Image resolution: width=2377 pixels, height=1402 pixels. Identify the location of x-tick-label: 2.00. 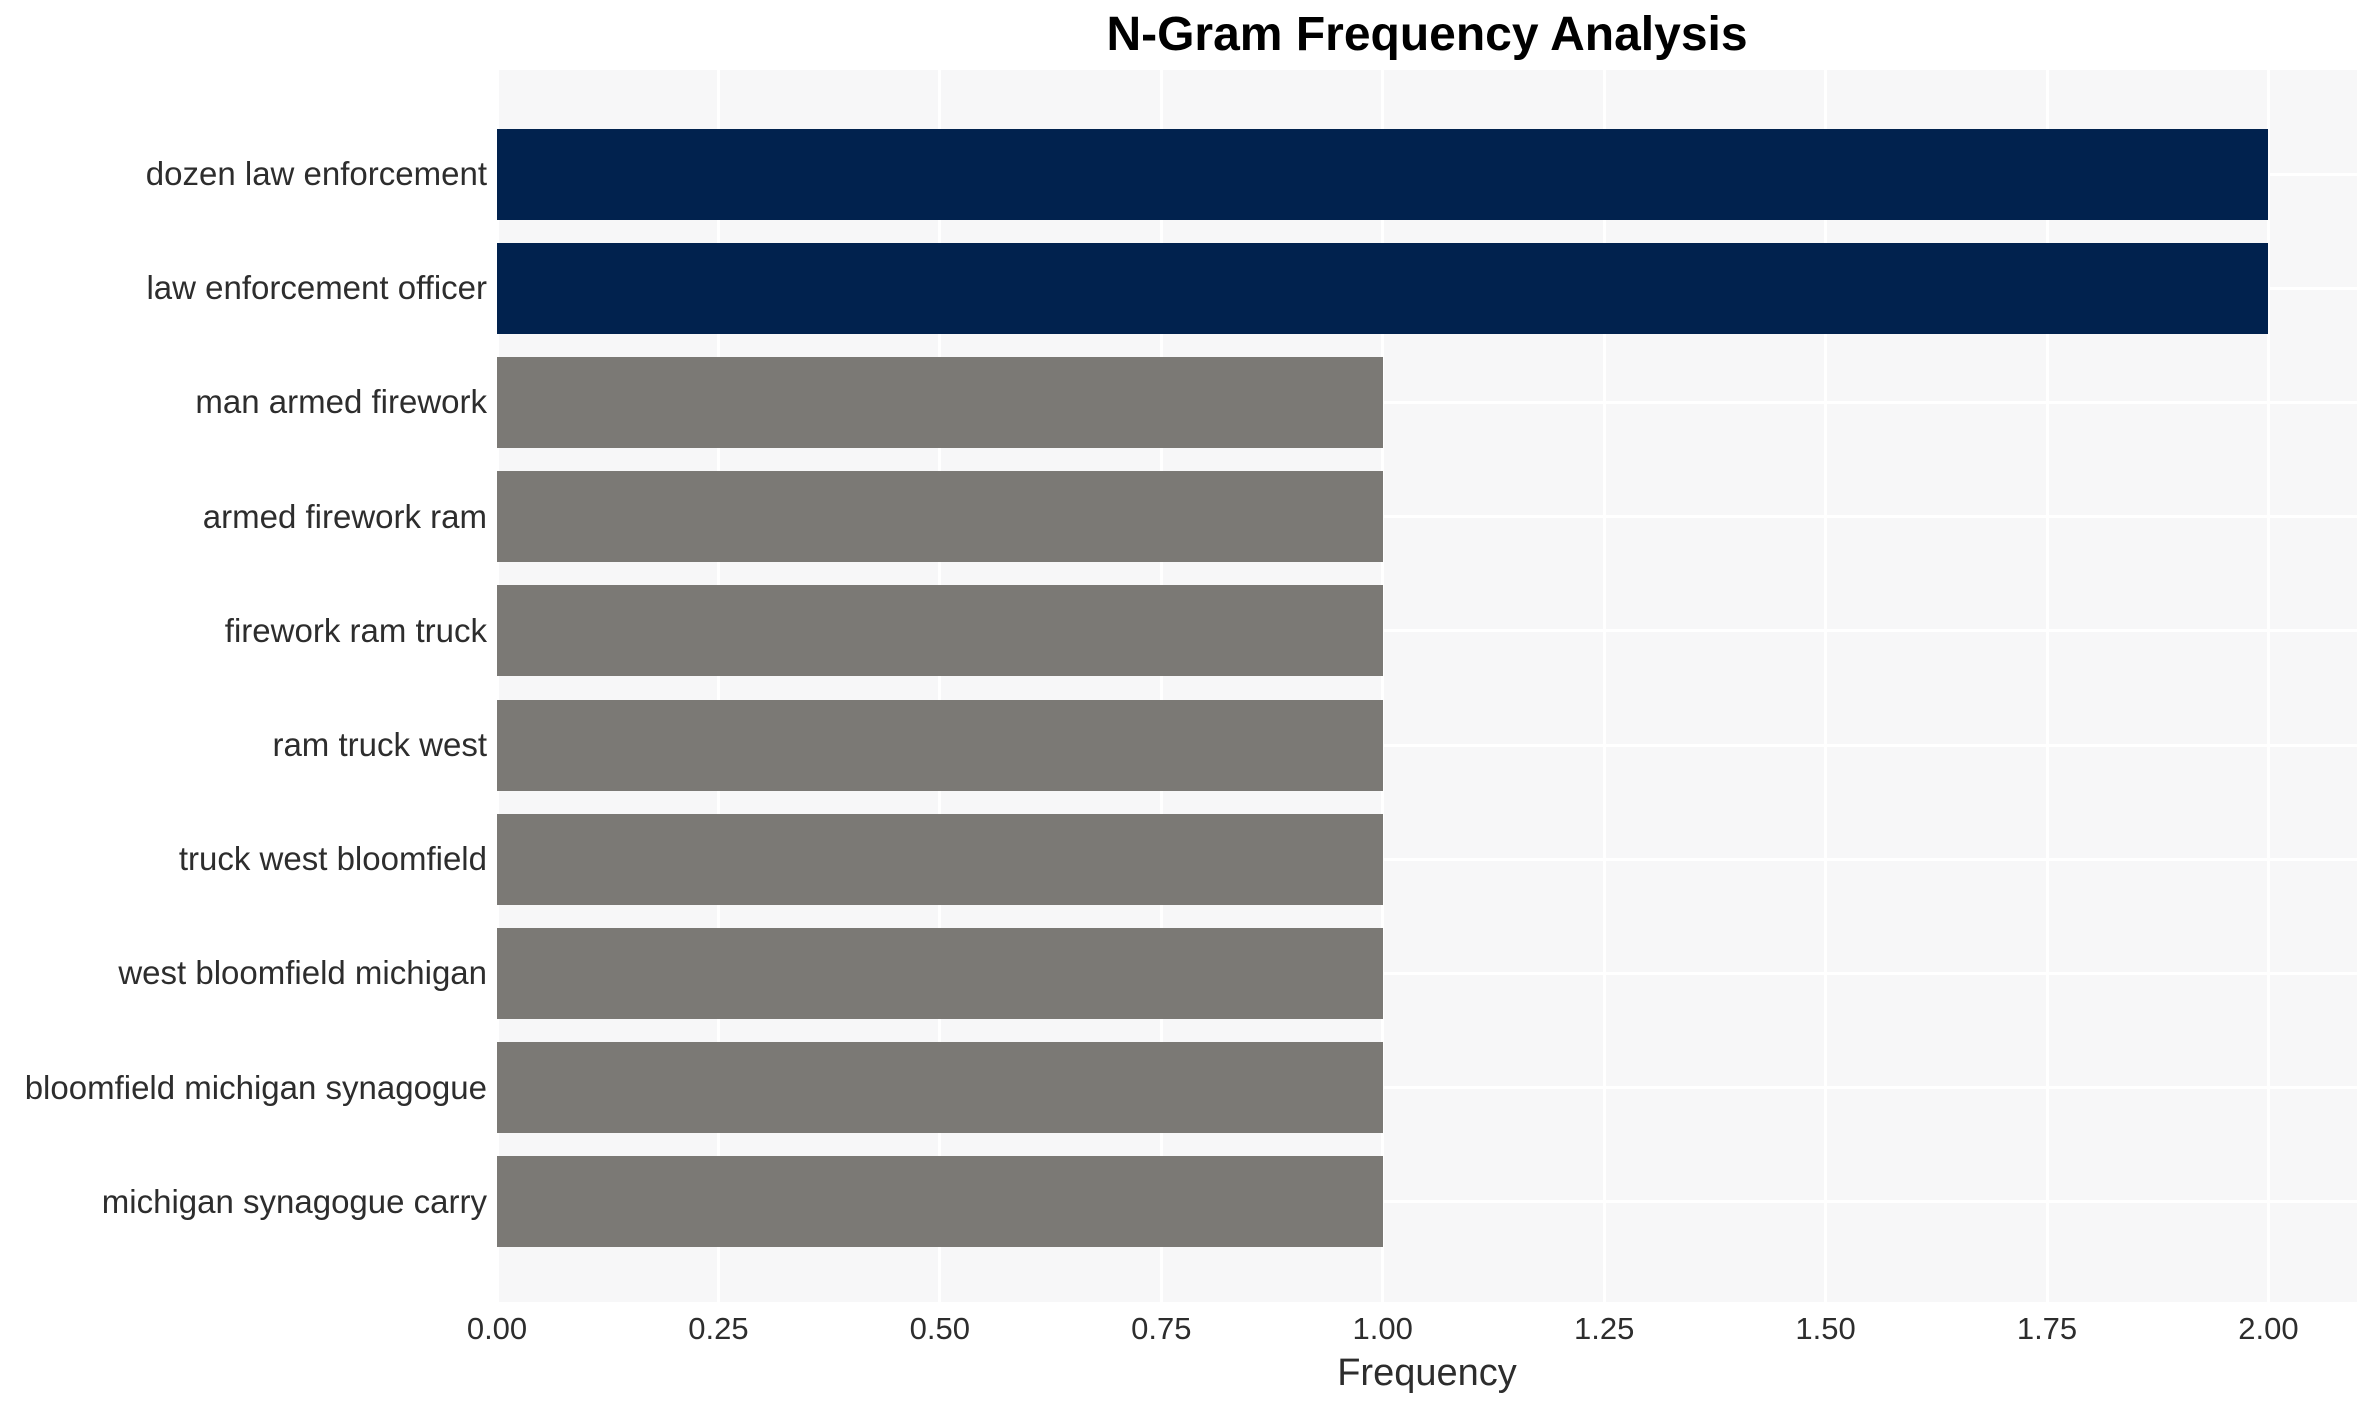
(2268, 1328).